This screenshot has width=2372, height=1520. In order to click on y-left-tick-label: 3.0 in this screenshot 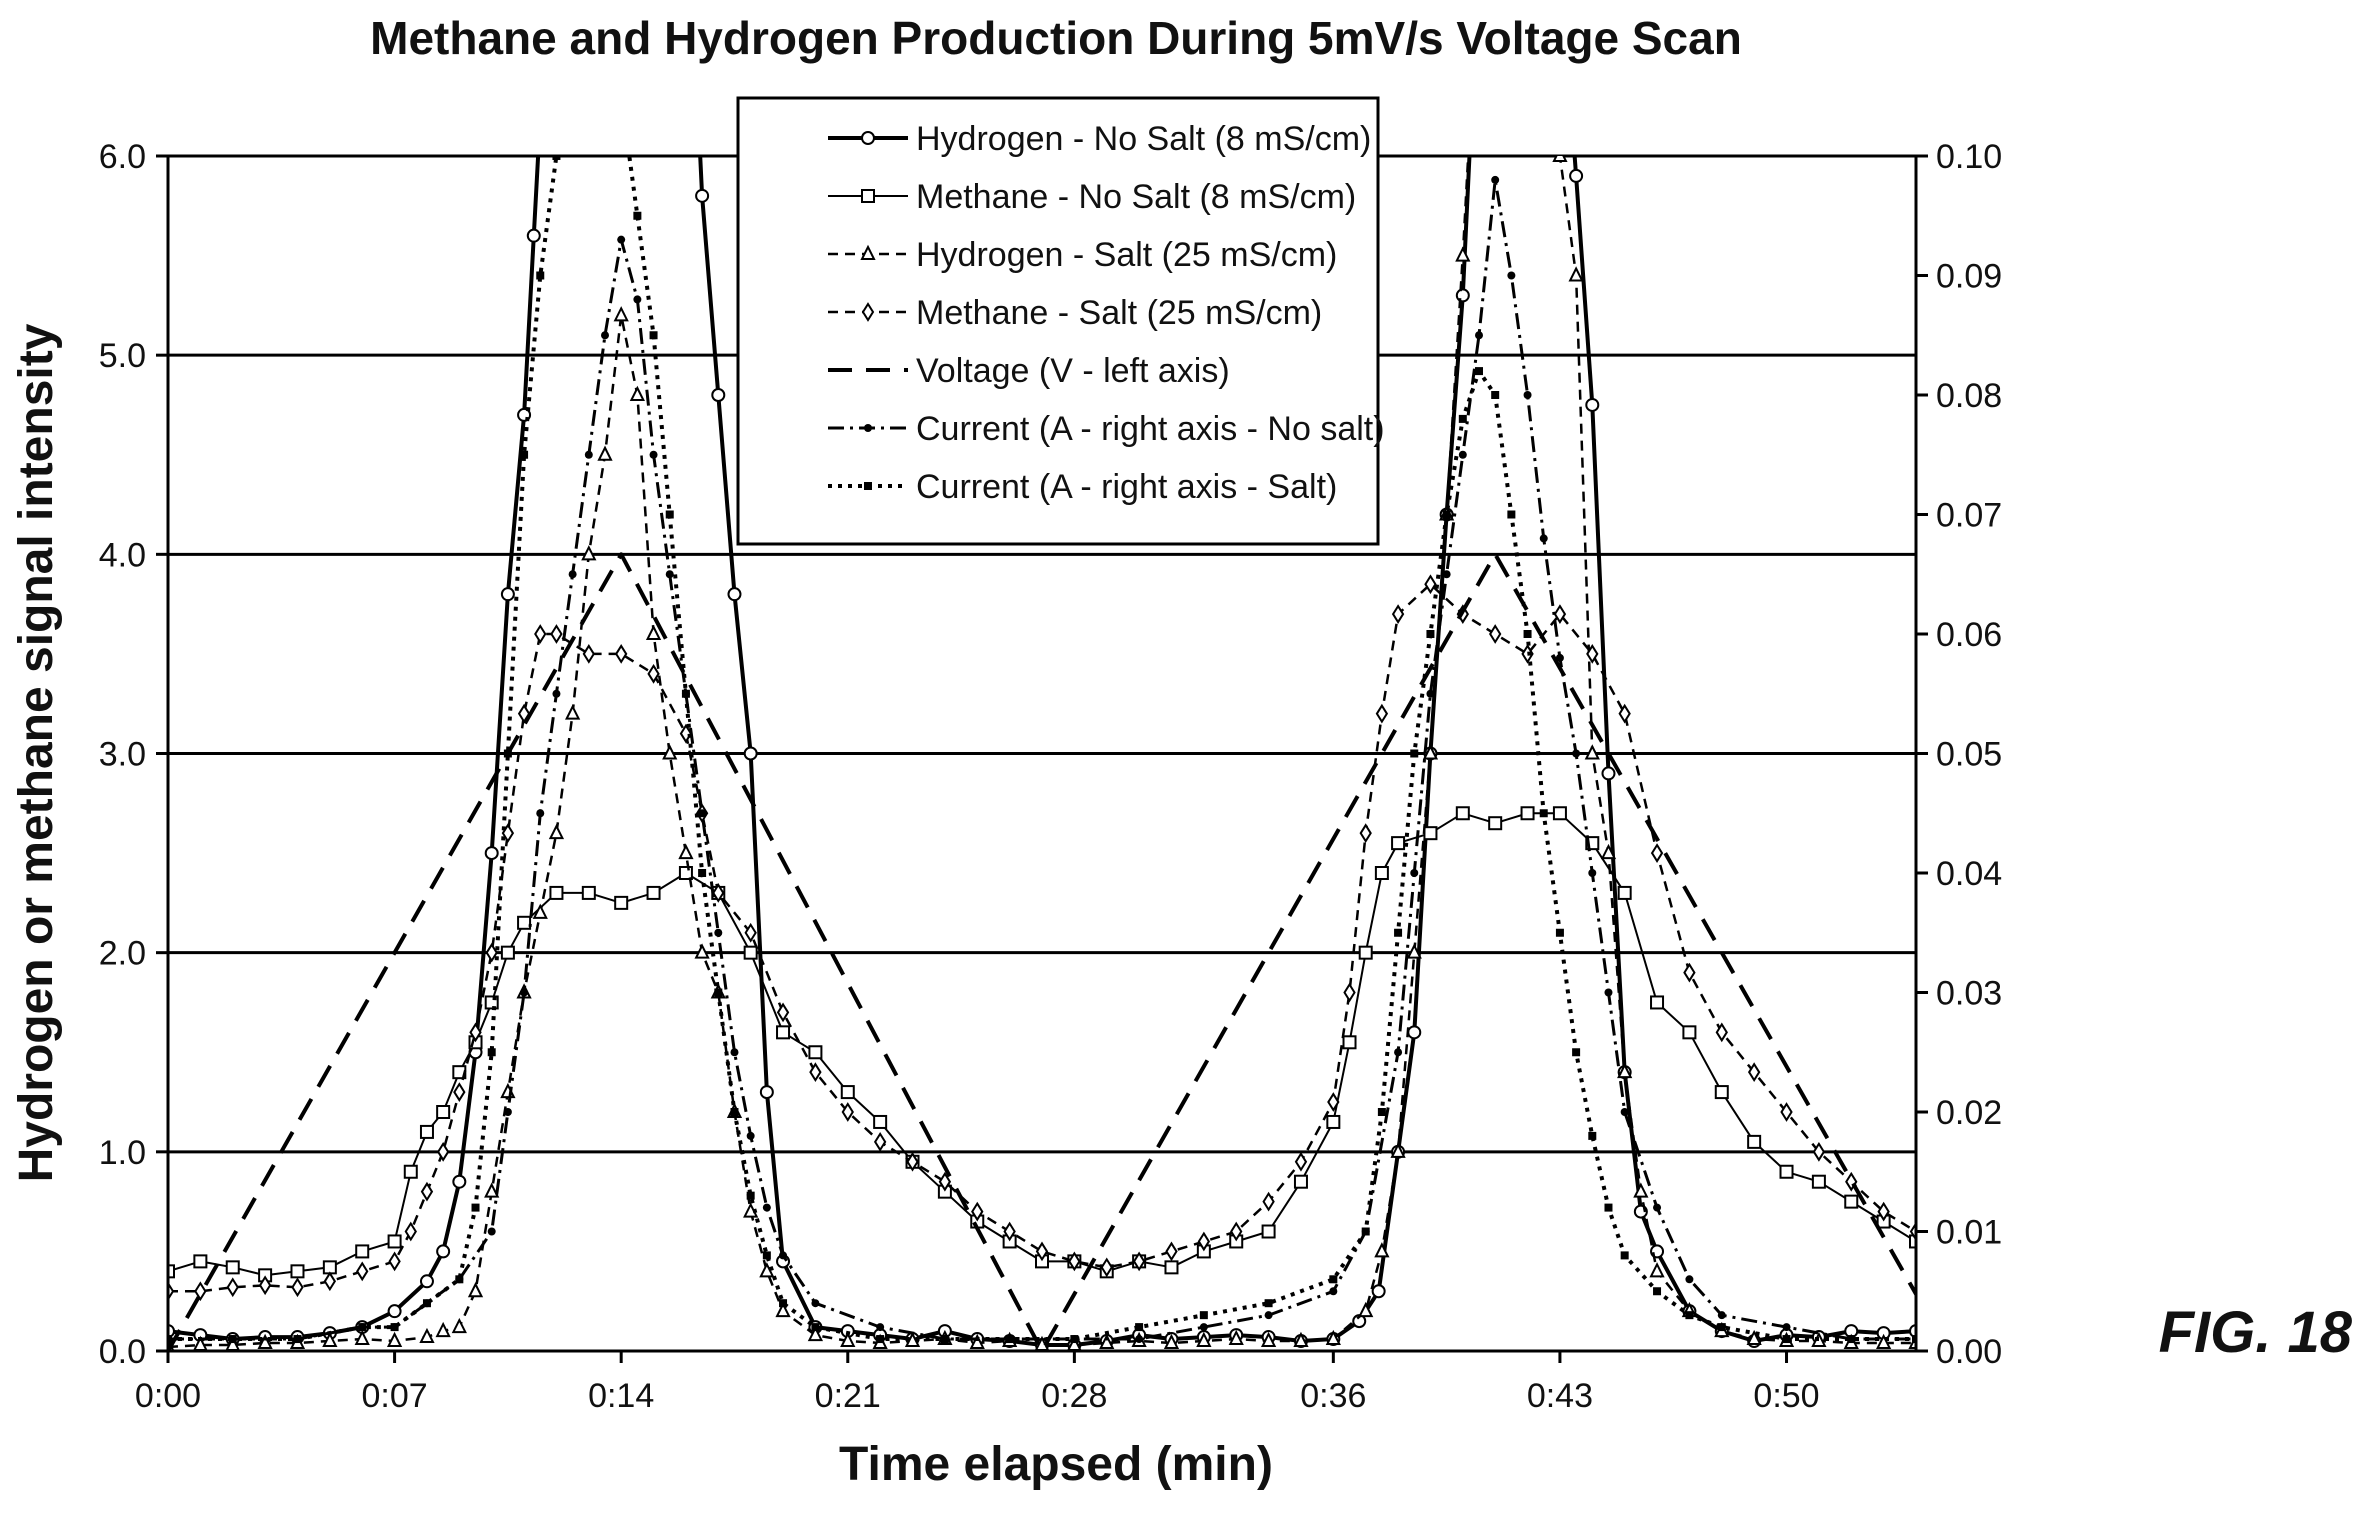, I will do `click(122, 755)`.